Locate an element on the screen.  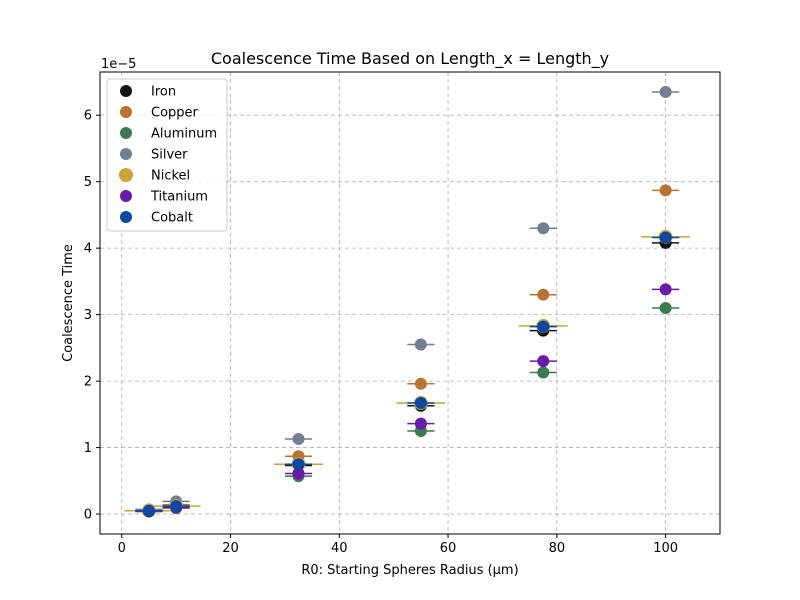
legend-marker-aluminum is located at coordinates (126, 133).